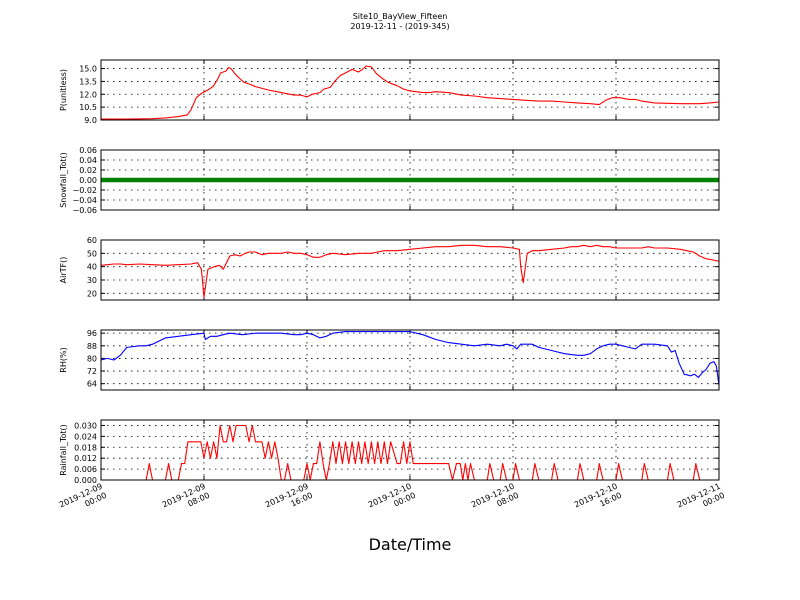 The width and height of the screenshot is (800, 600). Describe the element at coordinates (88, 69) in the screenshot. I see `panel-1-ytick-label: 15.0` at that location.